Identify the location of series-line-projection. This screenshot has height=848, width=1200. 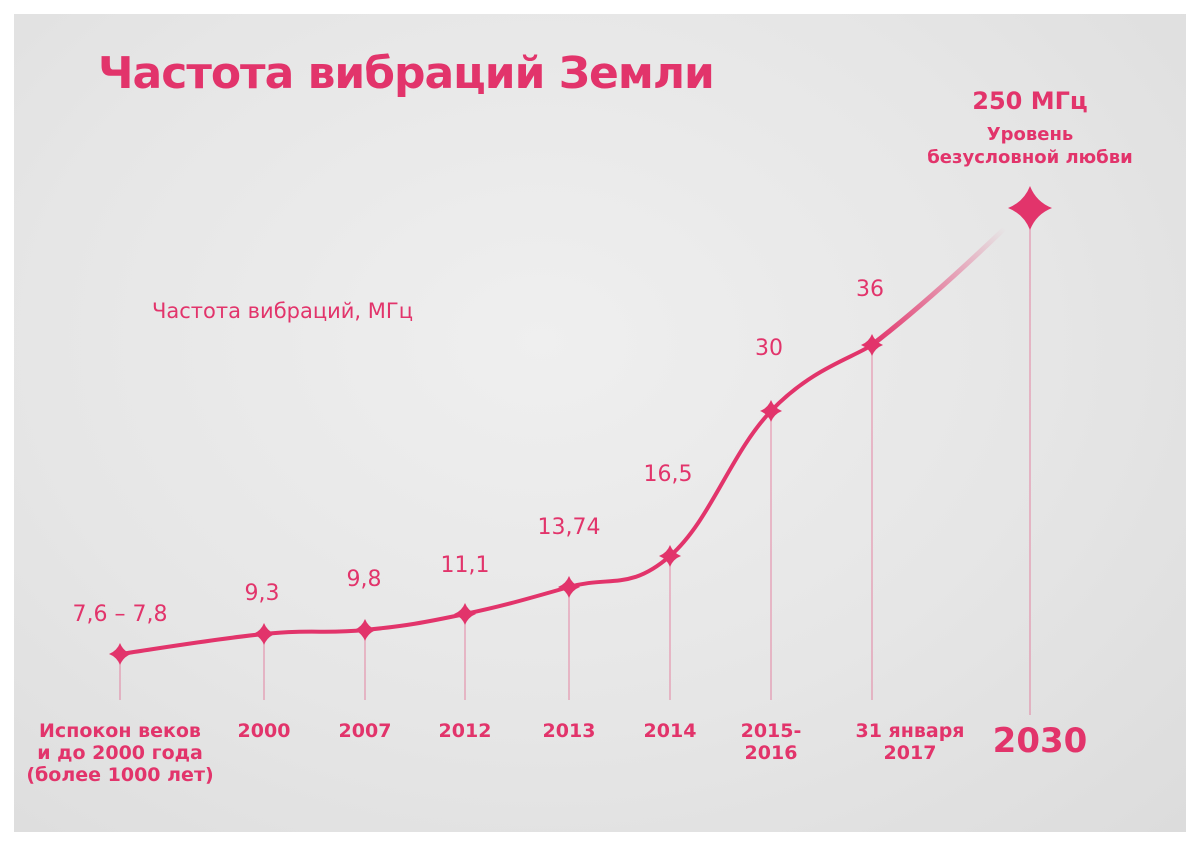
(938, 286).